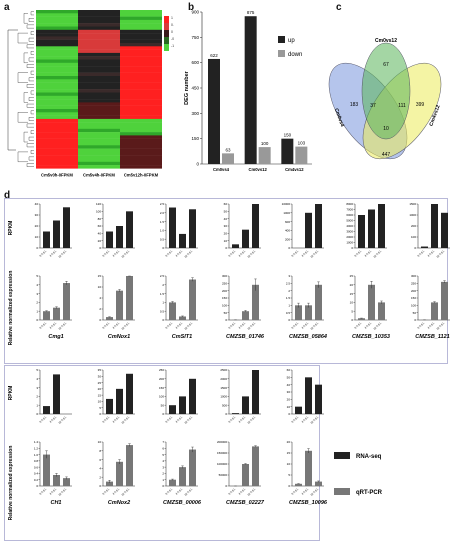 The height and width of the screenshot is (545, 452). Describe the element at coordinates (386, 155) in the screenshot. I see `venn-region-count: 447` at that location.